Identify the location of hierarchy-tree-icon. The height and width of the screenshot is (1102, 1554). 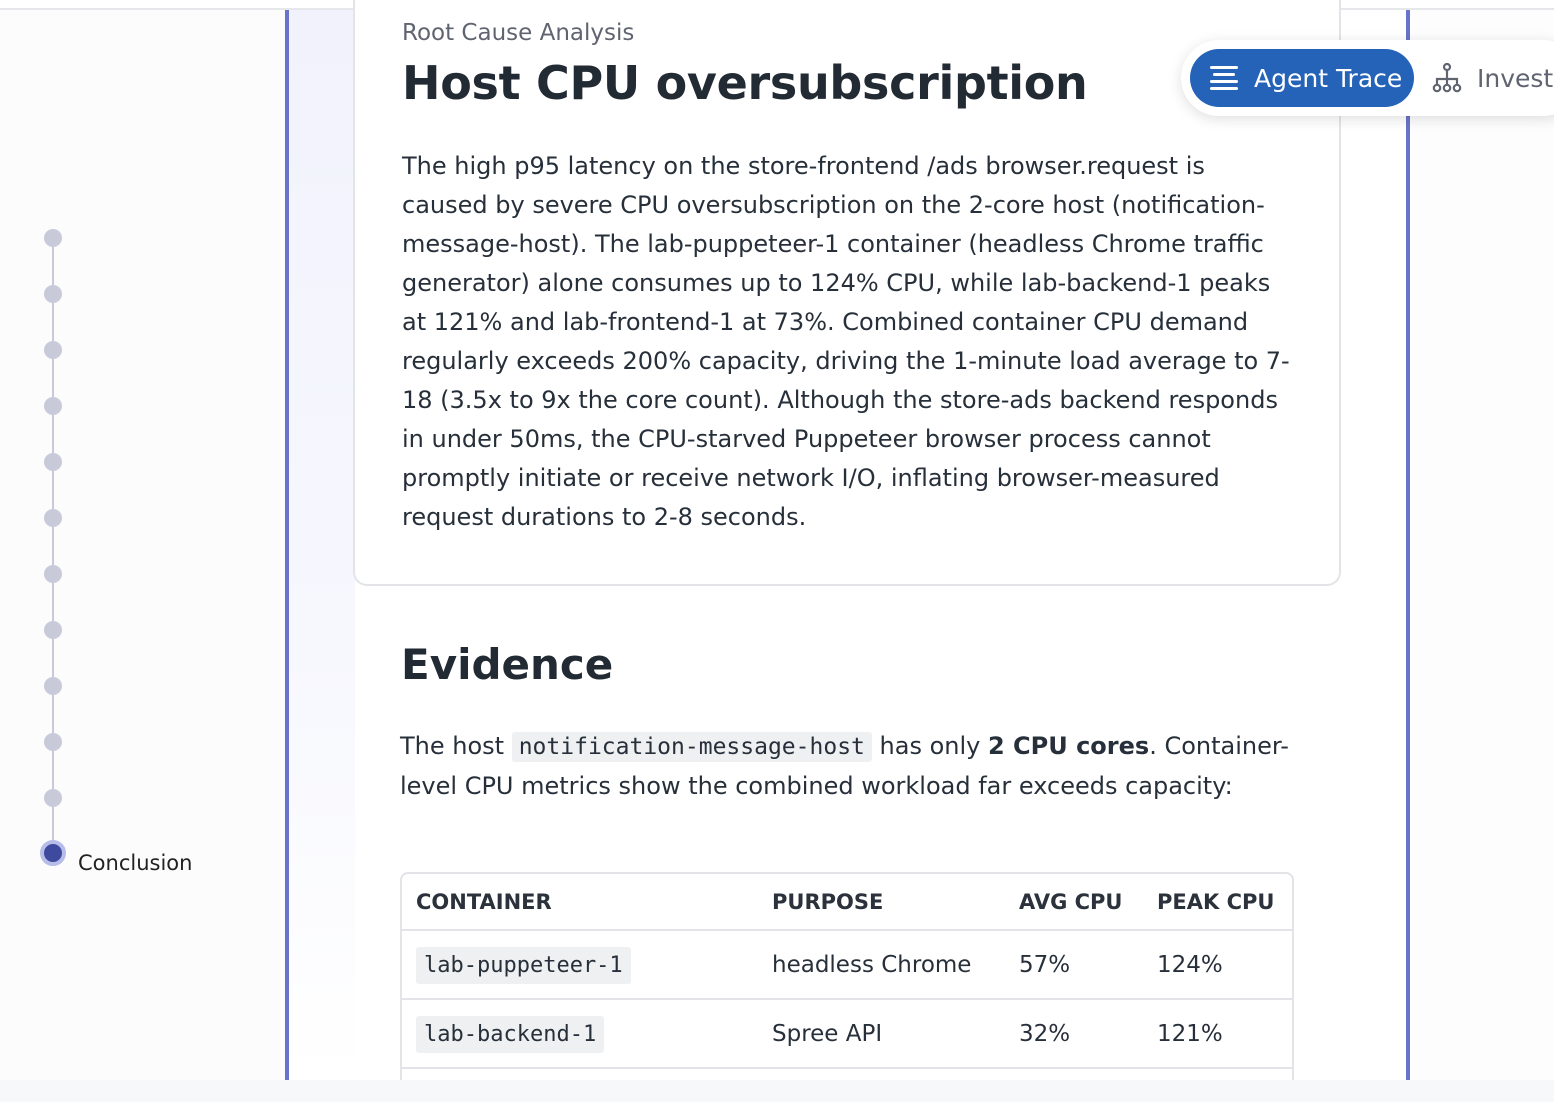
(1447, 77).